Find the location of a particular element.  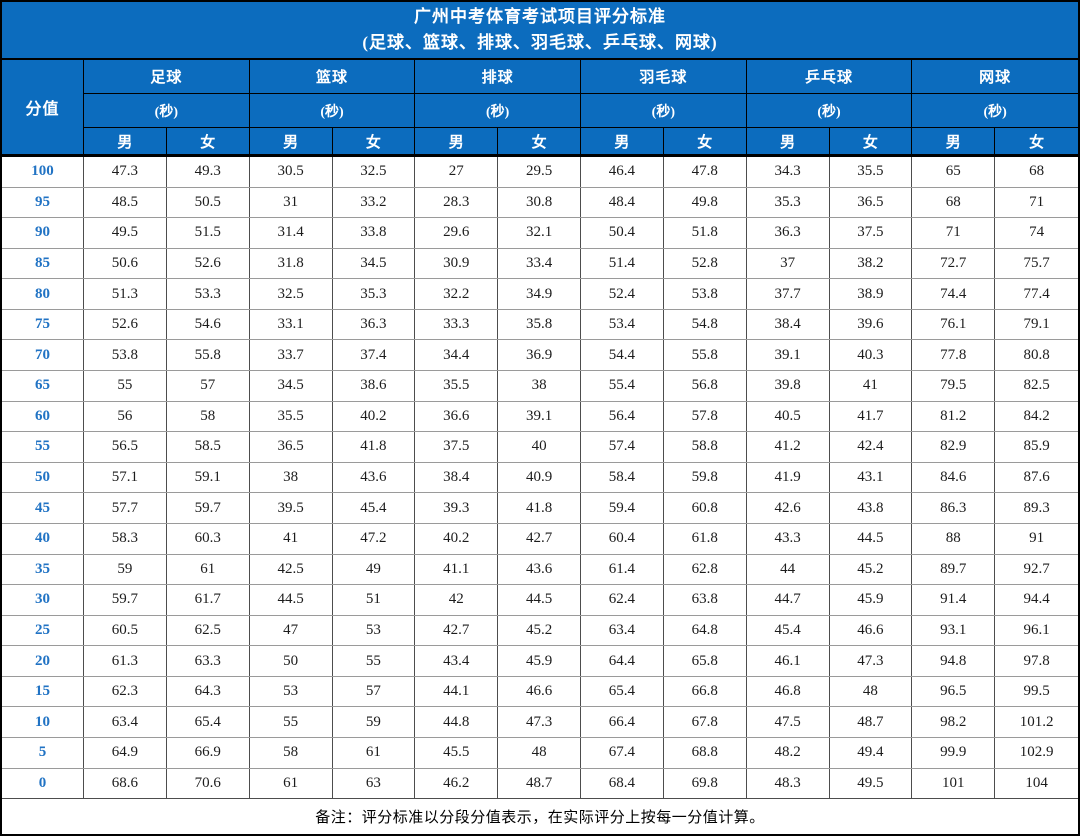

value-cell: 39.5 is located at coordinates (291, 508).